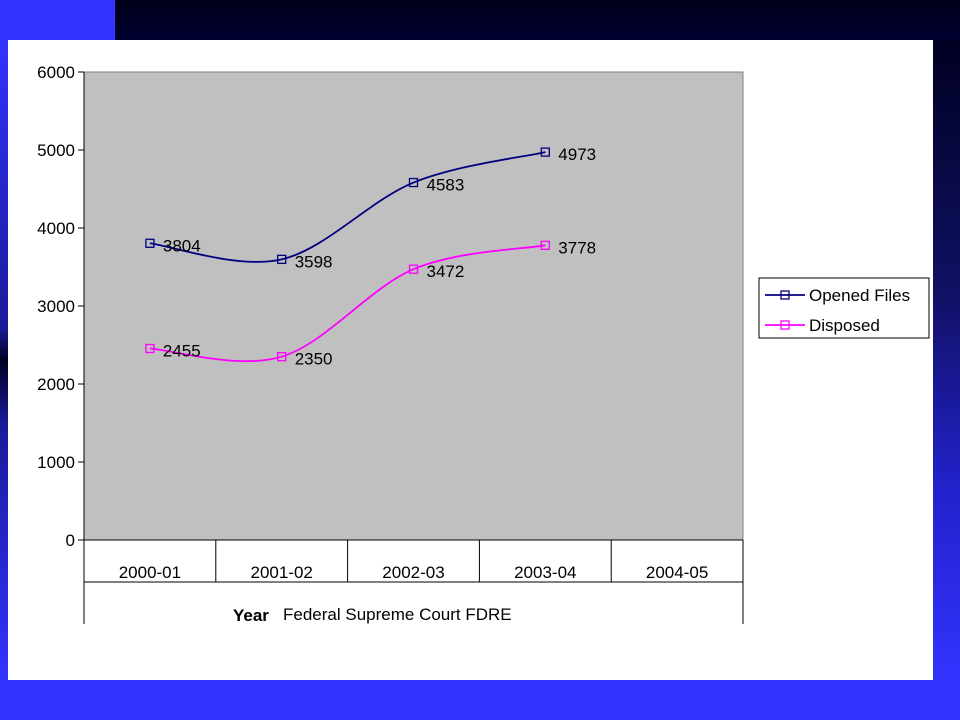 This screenshot has height=720, width=960. I want to click on x-tick-label: 2004-05, so click(677, 572).